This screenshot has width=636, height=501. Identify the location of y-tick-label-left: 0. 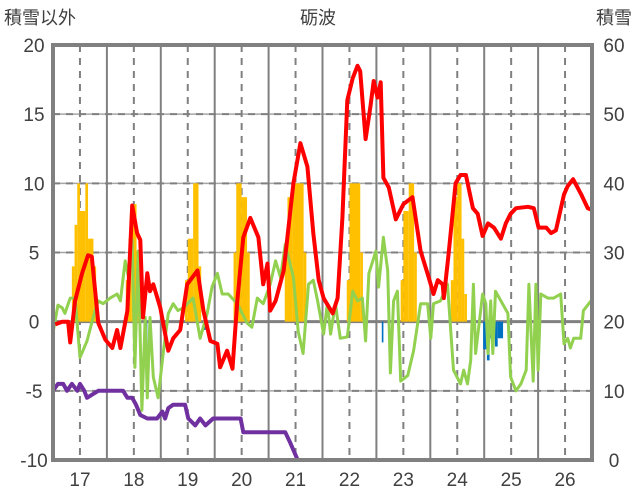
(34, 323).